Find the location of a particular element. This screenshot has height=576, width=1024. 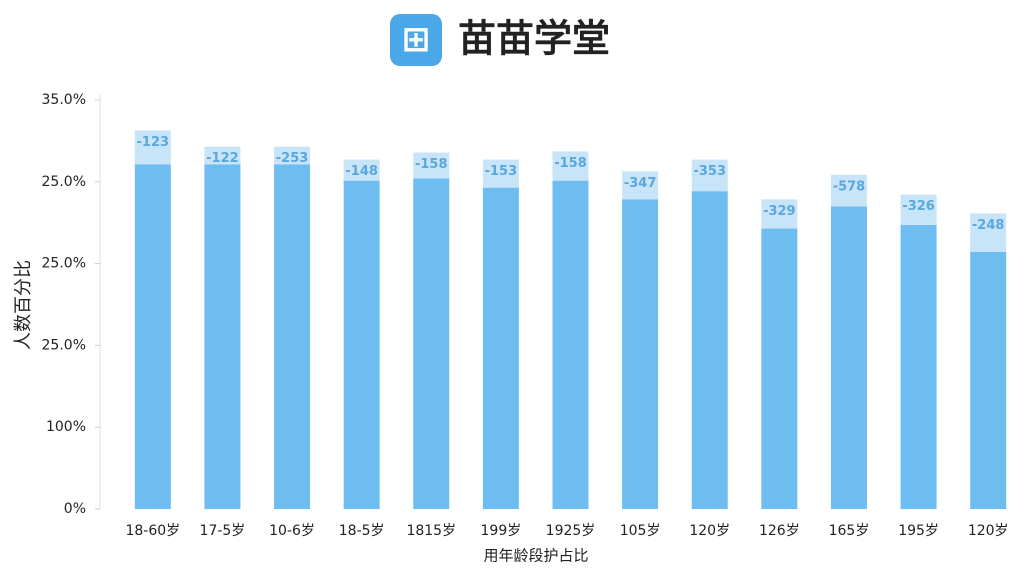

x-axis-label: 用年龄段护占比 is located at coordinates (535, 556).